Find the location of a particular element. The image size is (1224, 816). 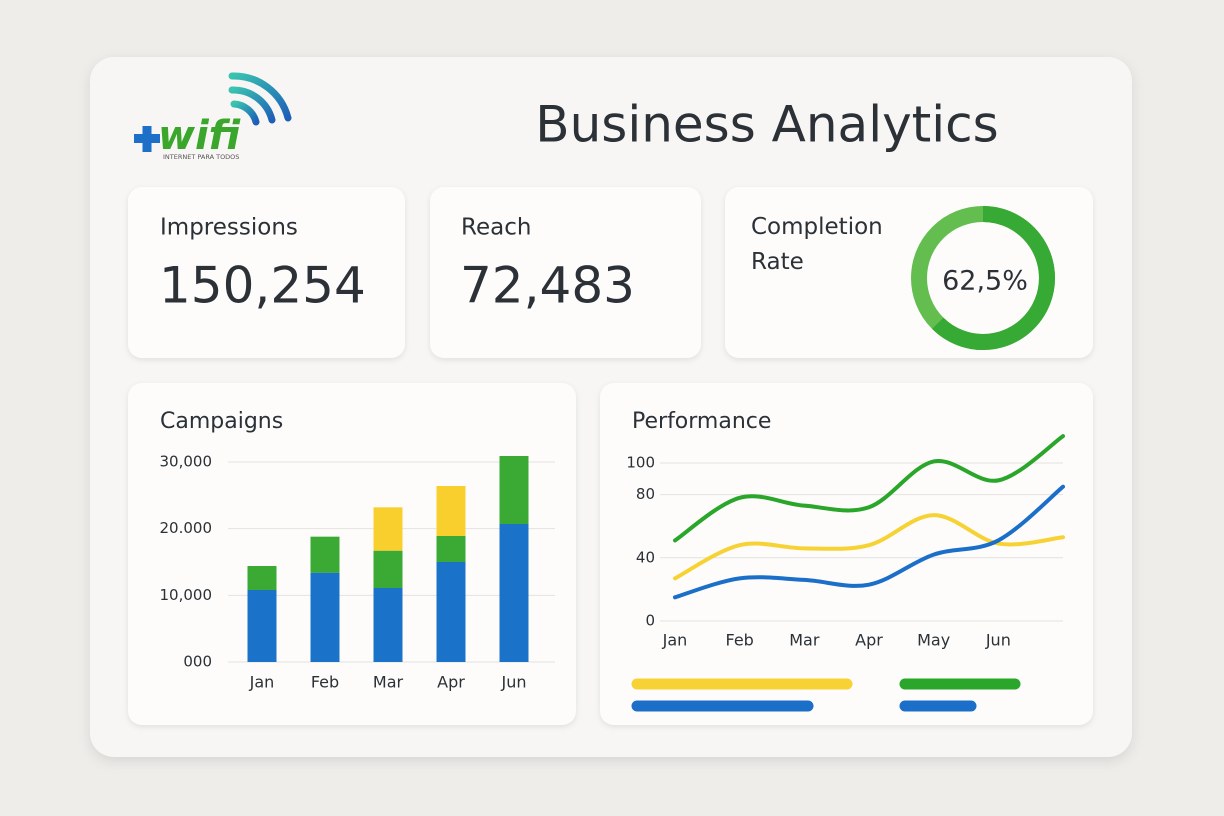

y-tick-label: 30,000 is located at coordinates (186, 462).